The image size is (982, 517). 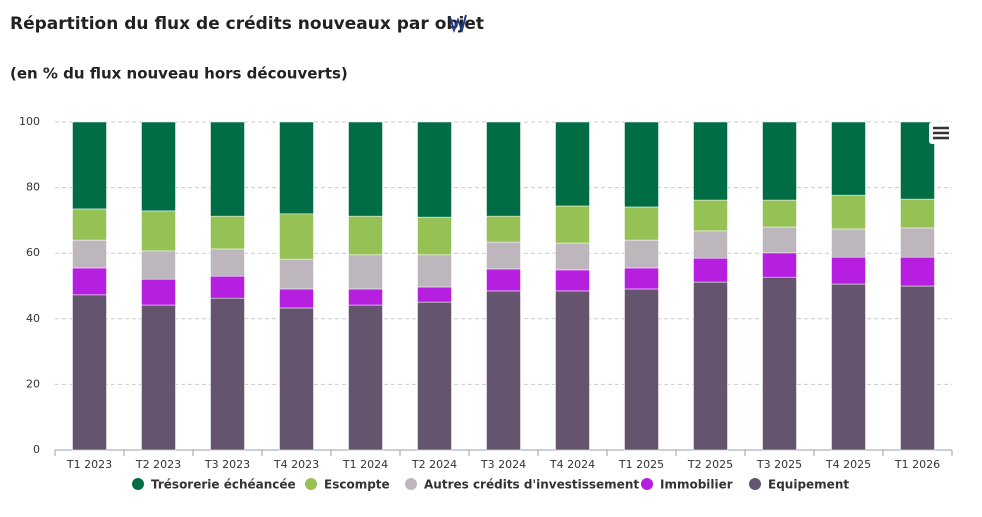 What do you see at coordinates (641, 464) in the screenshot?
I see `x-tick-label: T1 2025` at bounding box center [641, 464].